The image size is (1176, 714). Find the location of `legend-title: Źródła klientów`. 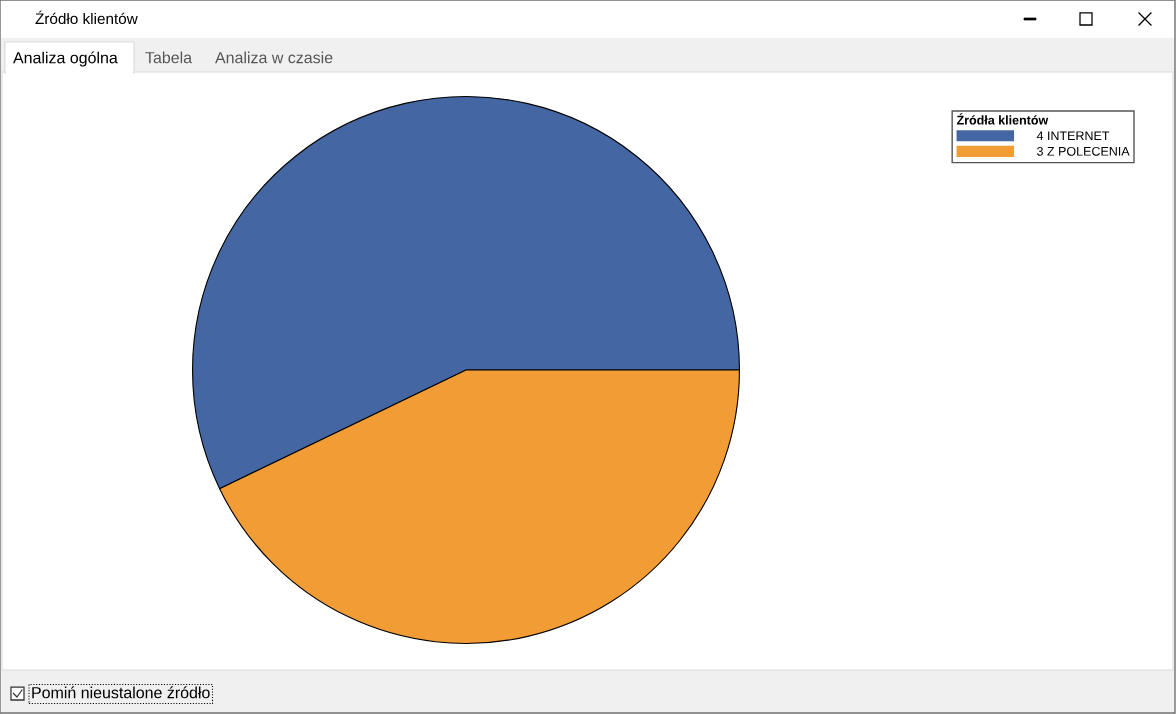

legend-title: Źródła klientów is located at coordinates (1002, 119).